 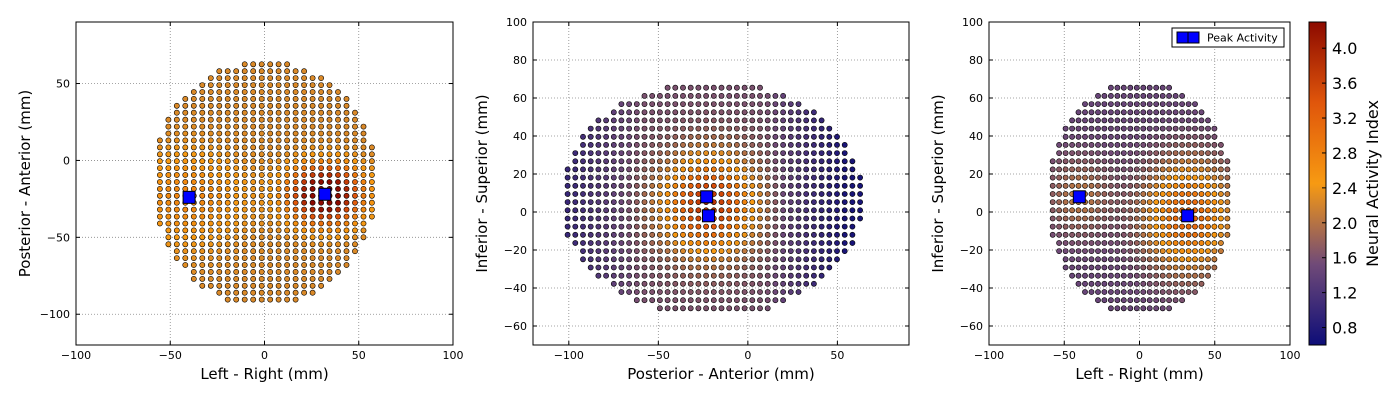 I want to click on y-tick-label: −100, so click(x=55, y=314).